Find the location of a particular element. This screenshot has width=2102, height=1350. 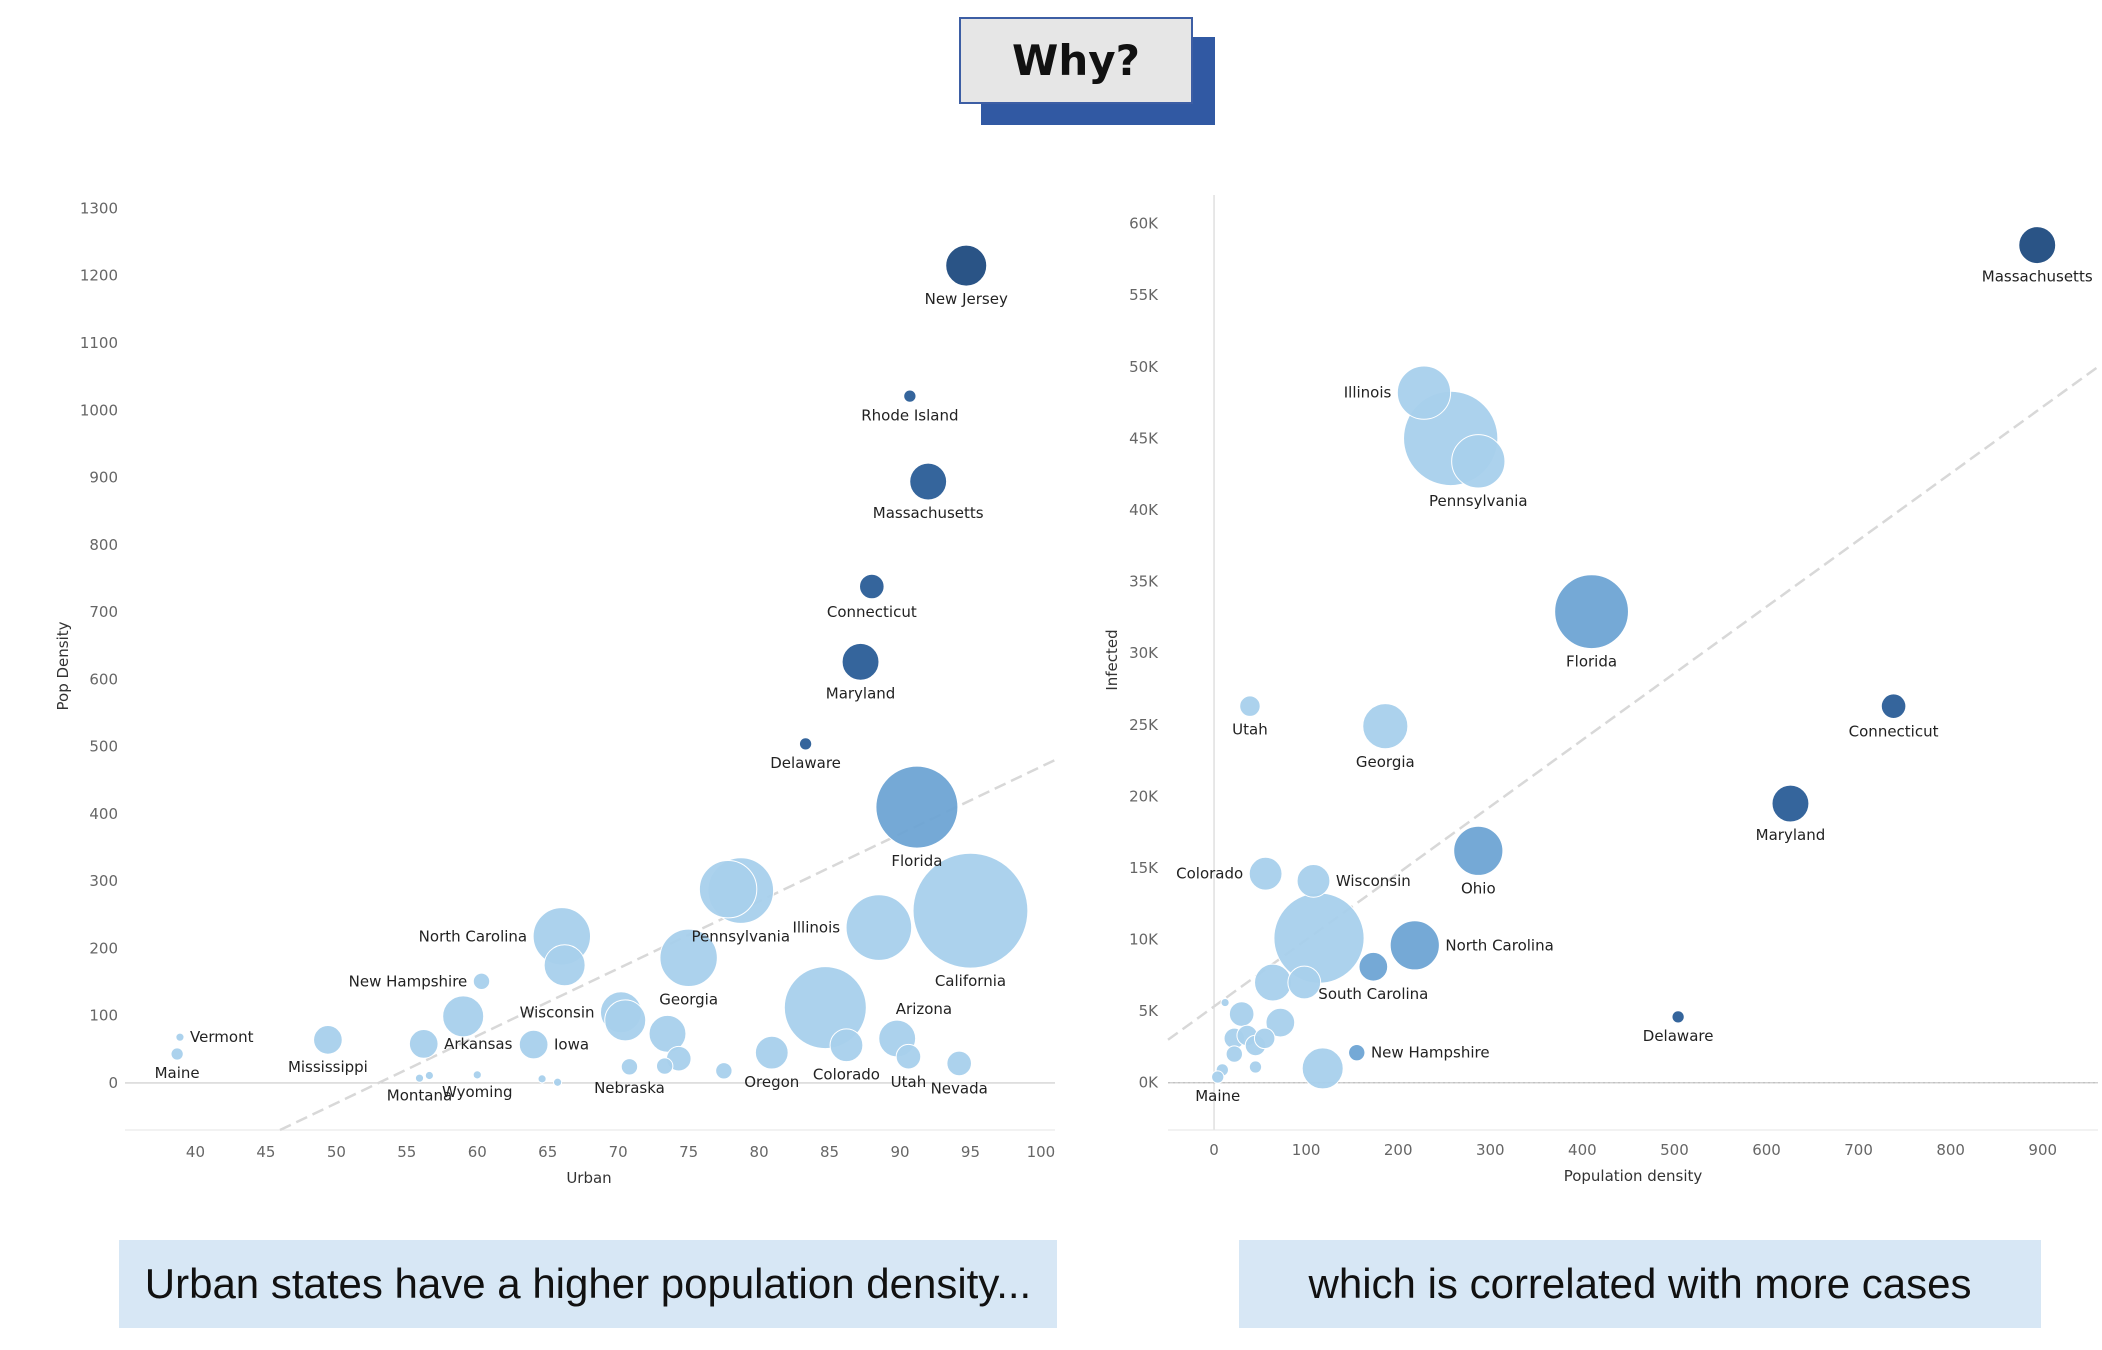

left-x-tick-label: 85 is located at coordinates (829, 1152).